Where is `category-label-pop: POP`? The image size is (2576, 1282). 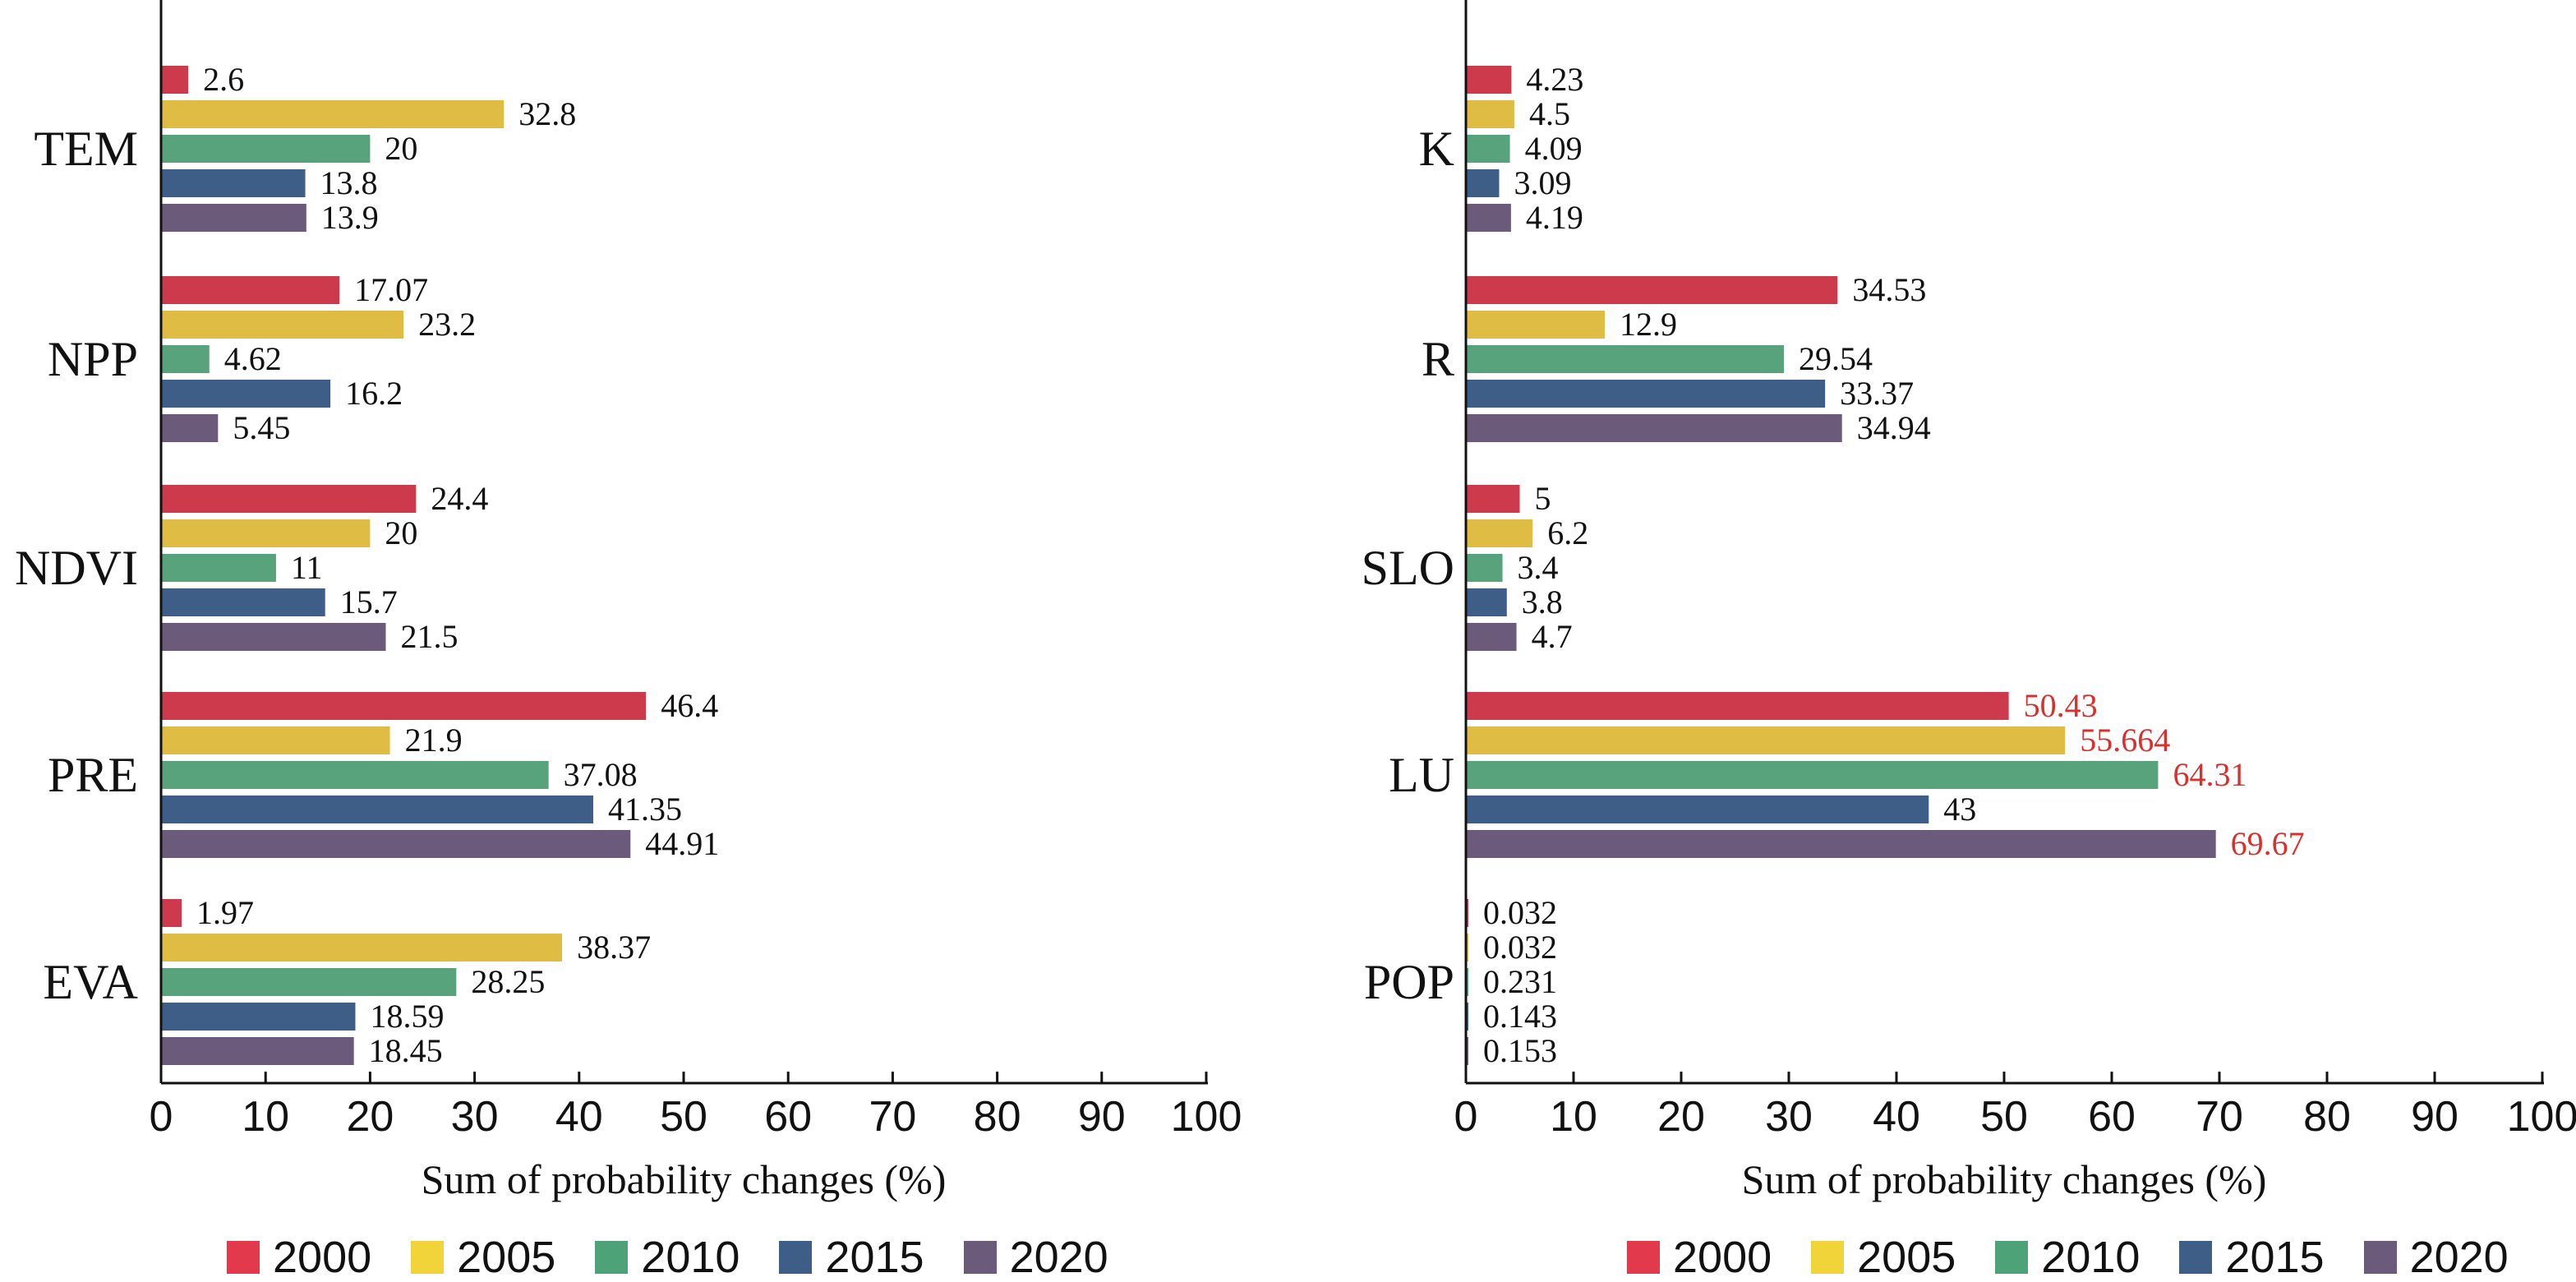
category-label-pop: POP is located at coordinates (1409, 982).